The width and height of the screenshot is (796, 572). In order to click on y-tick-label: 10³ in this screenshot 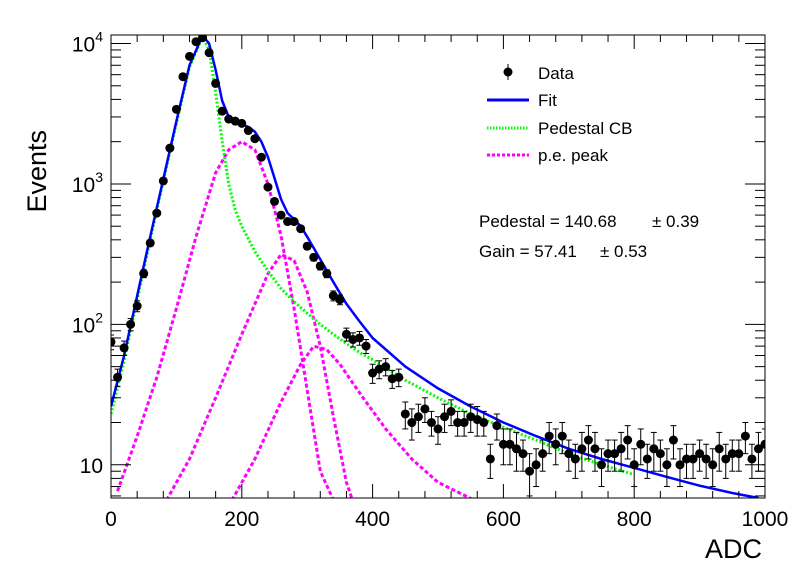, I will do `click(87, 183)`.